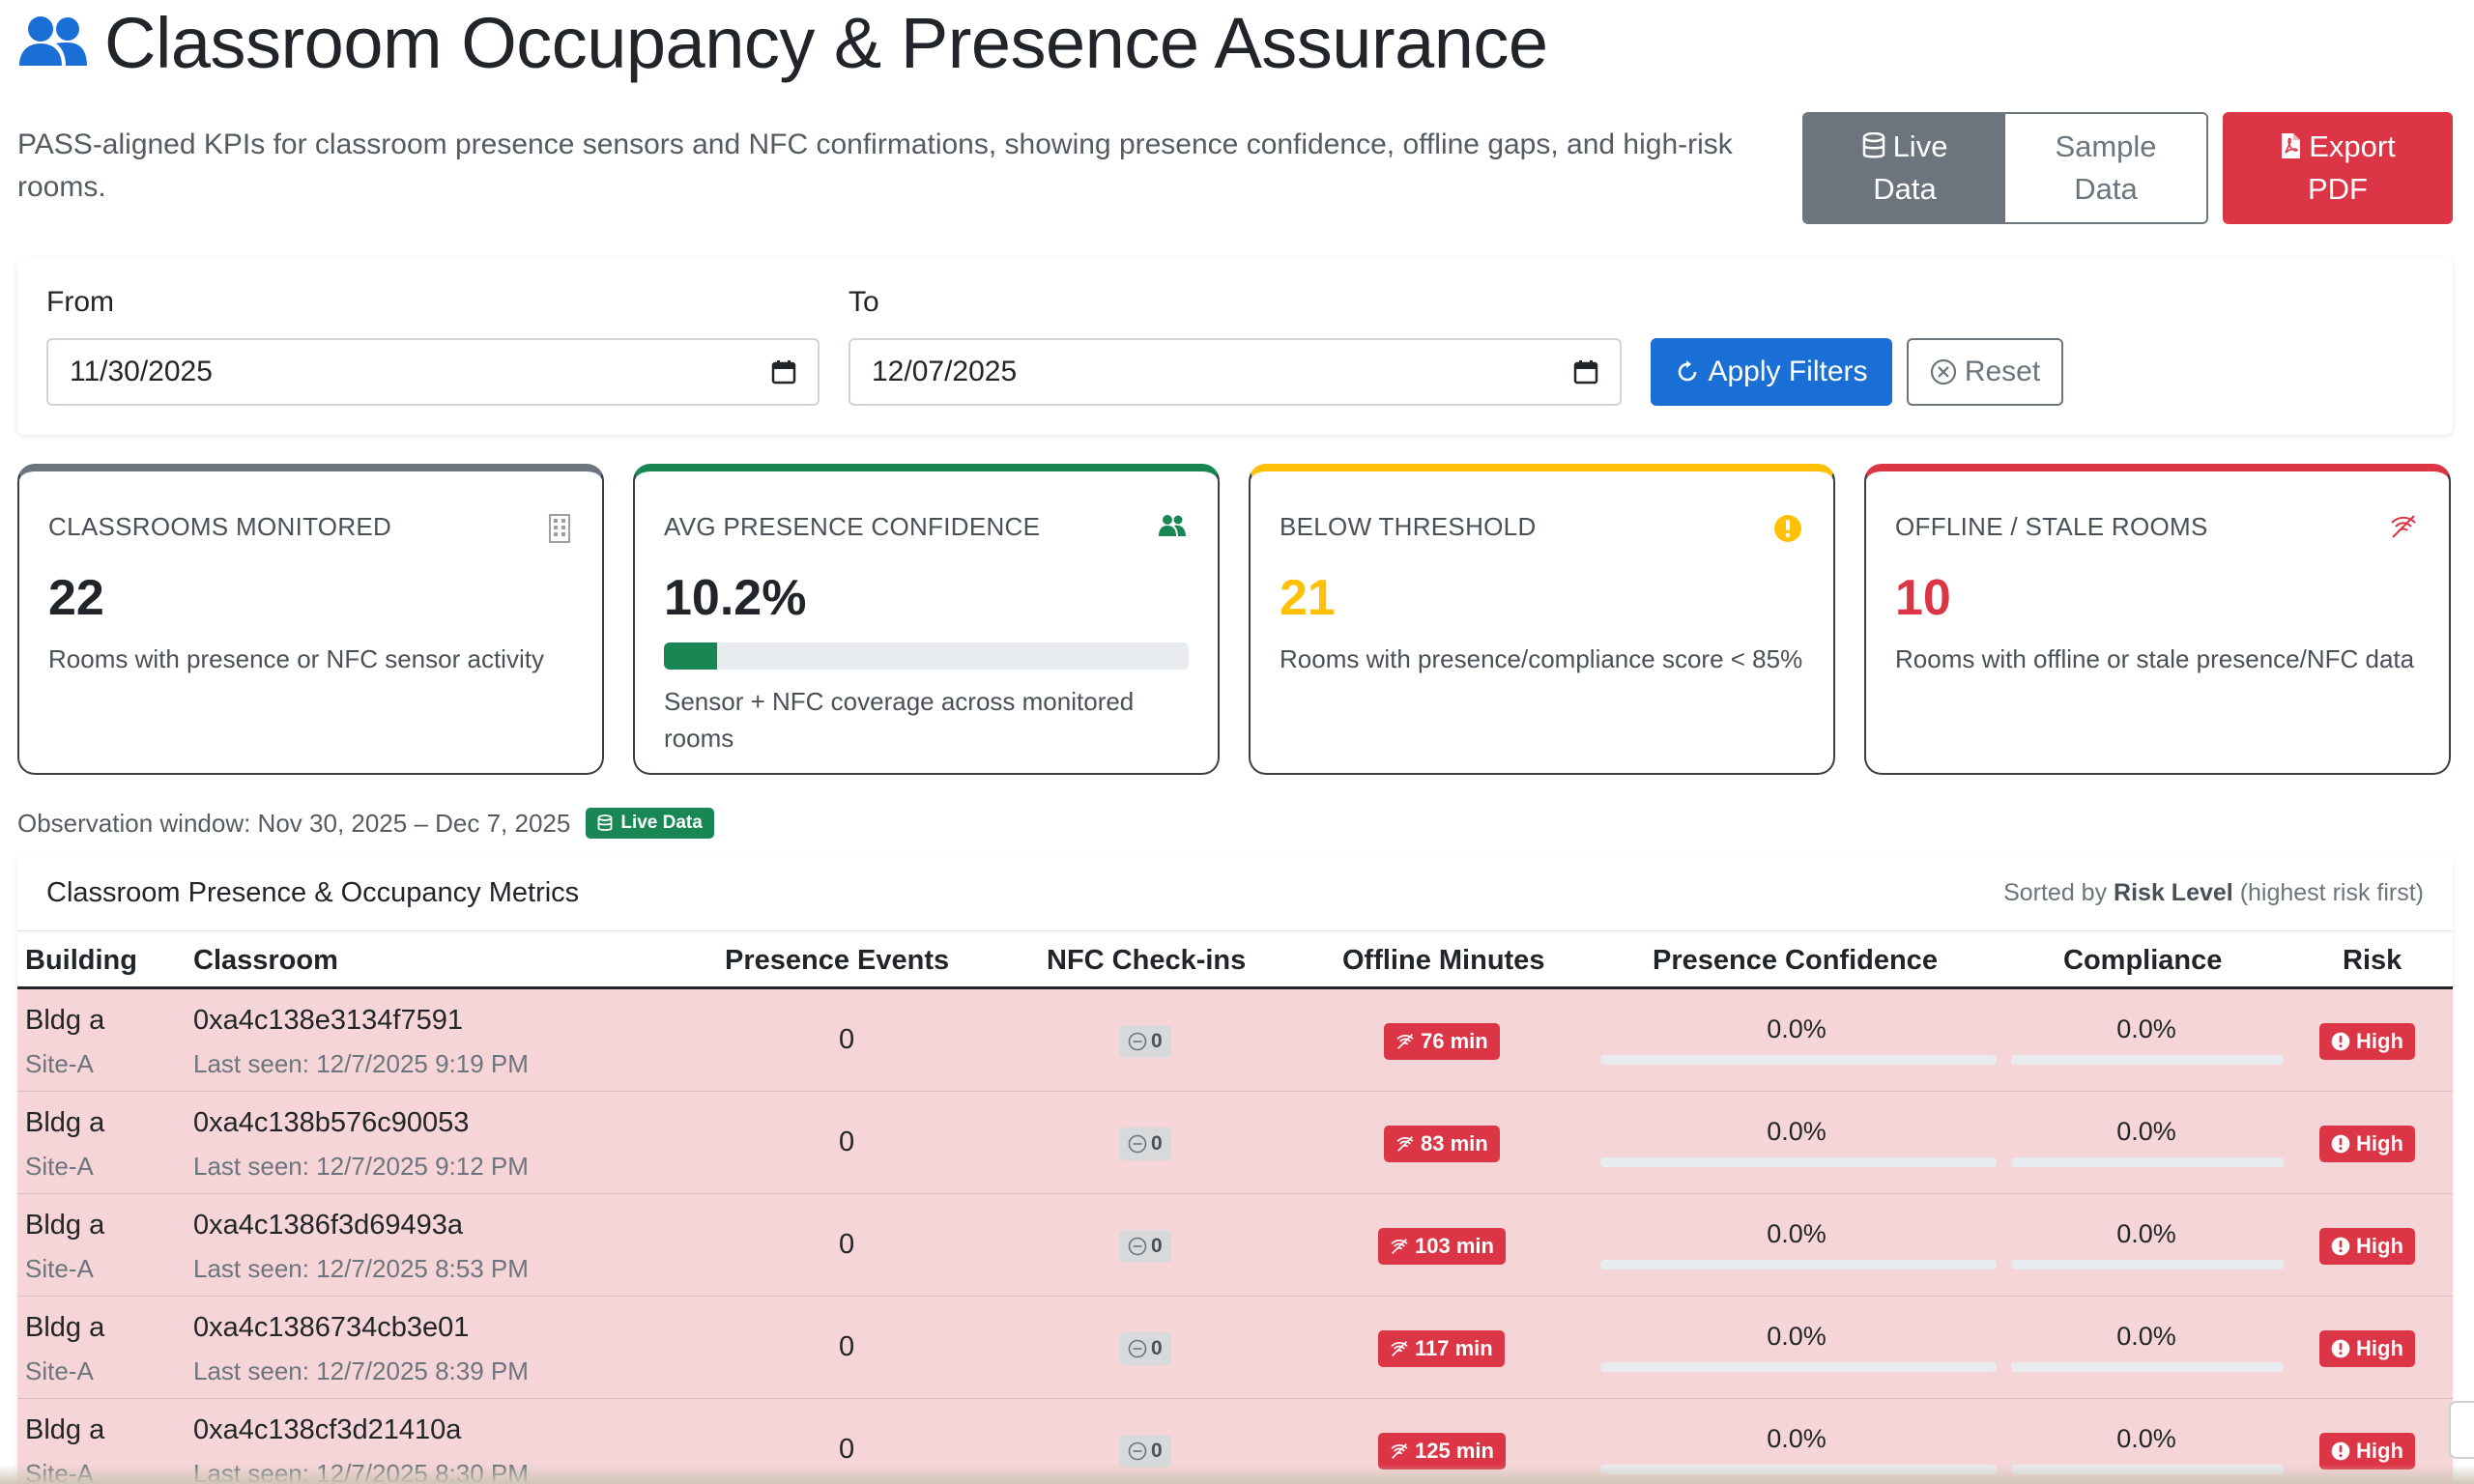  What do you see at coordinates (1147, 961) in the screenshot?
I see `col-header-nfc-checkins: NFC Check-ins` at bounding box center [1147, 961].